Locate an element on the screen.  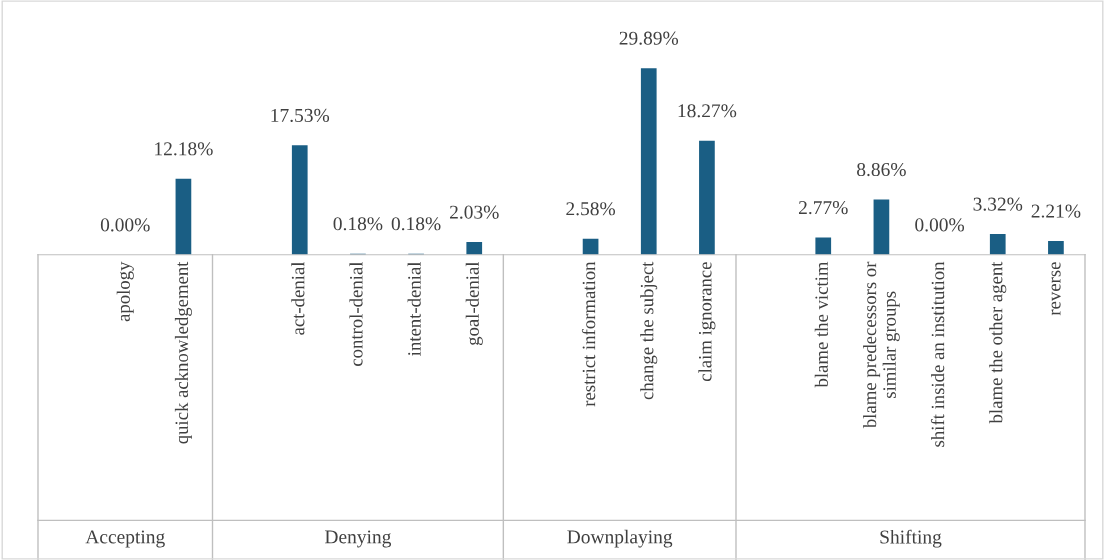
data-label: 2.77% is located at coordinates (823, 207).